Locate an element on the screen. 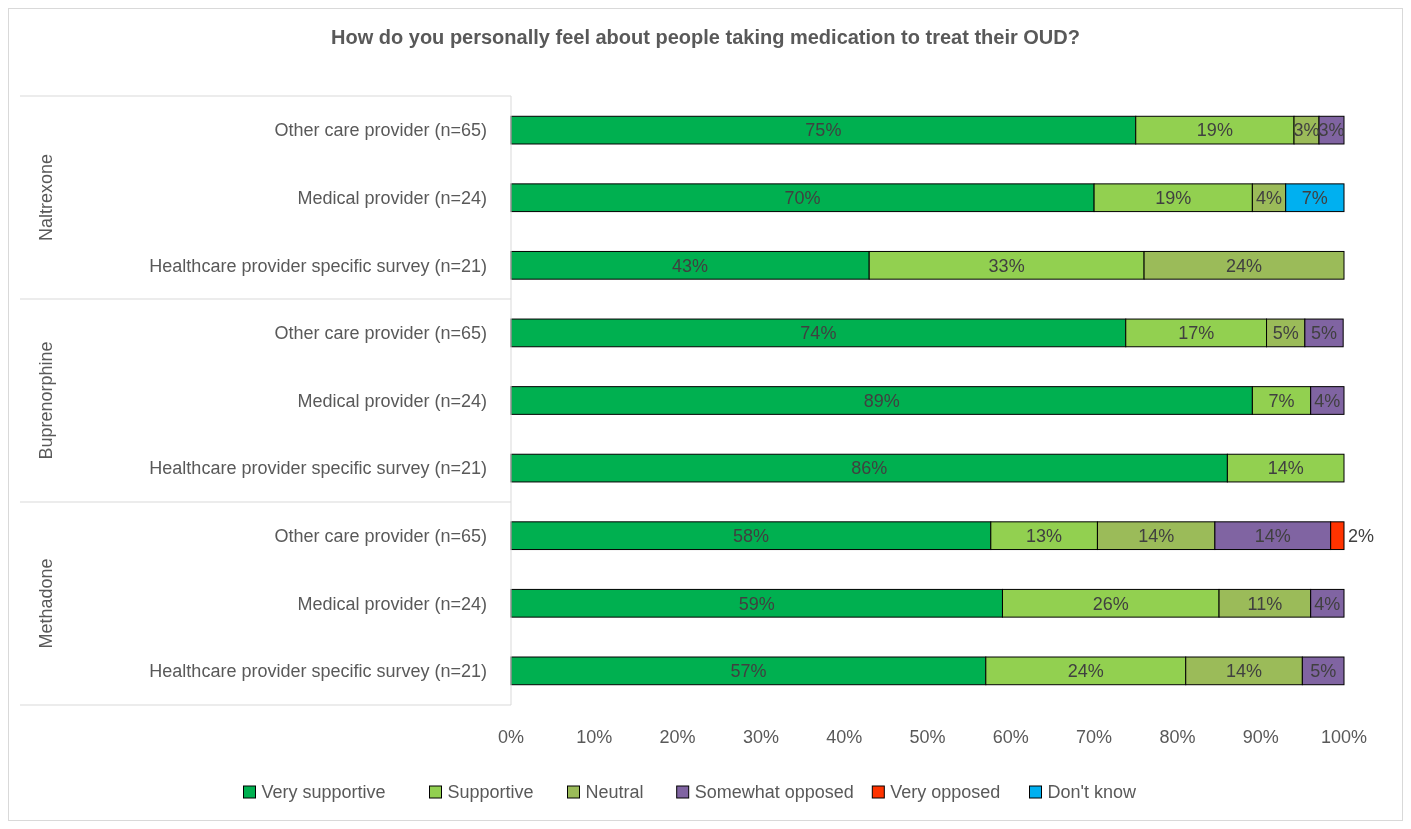  data-label: 13% is located at coordinates (1044, 535).